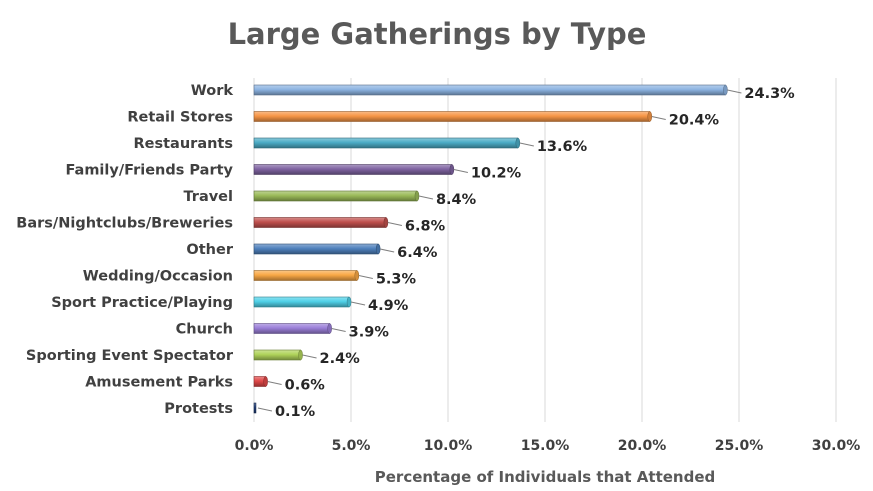 The height and width of the screenshot is (491, 873). Describe the element at coordinates (254, 446) in the screenshot. I see `x-tick-label: 0.0%` at that location.